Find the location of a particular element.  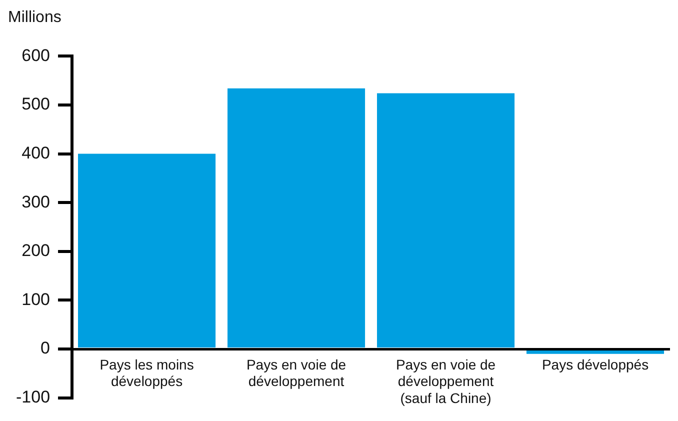

y-tick-label: 100 is located at coordinates (36, 299).